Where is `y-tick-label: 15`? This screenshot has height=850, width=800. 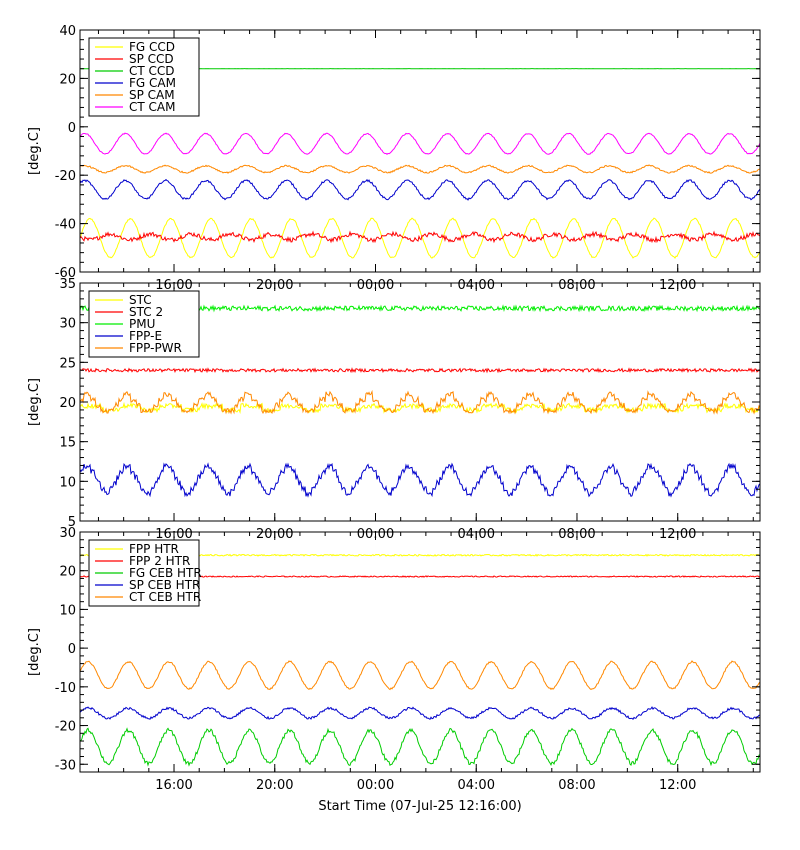 y-tick-label: 15 is located at coordinates (67, 443).